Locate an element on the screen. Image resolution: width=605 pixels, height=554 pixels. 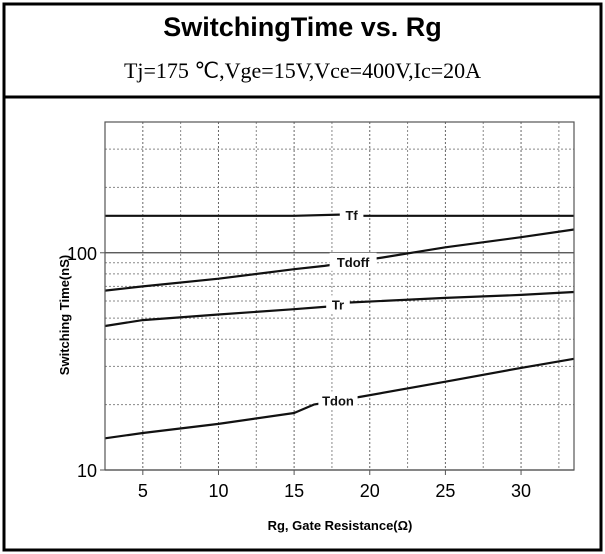
series-tr: Tr is located at coordinates (339, 309).